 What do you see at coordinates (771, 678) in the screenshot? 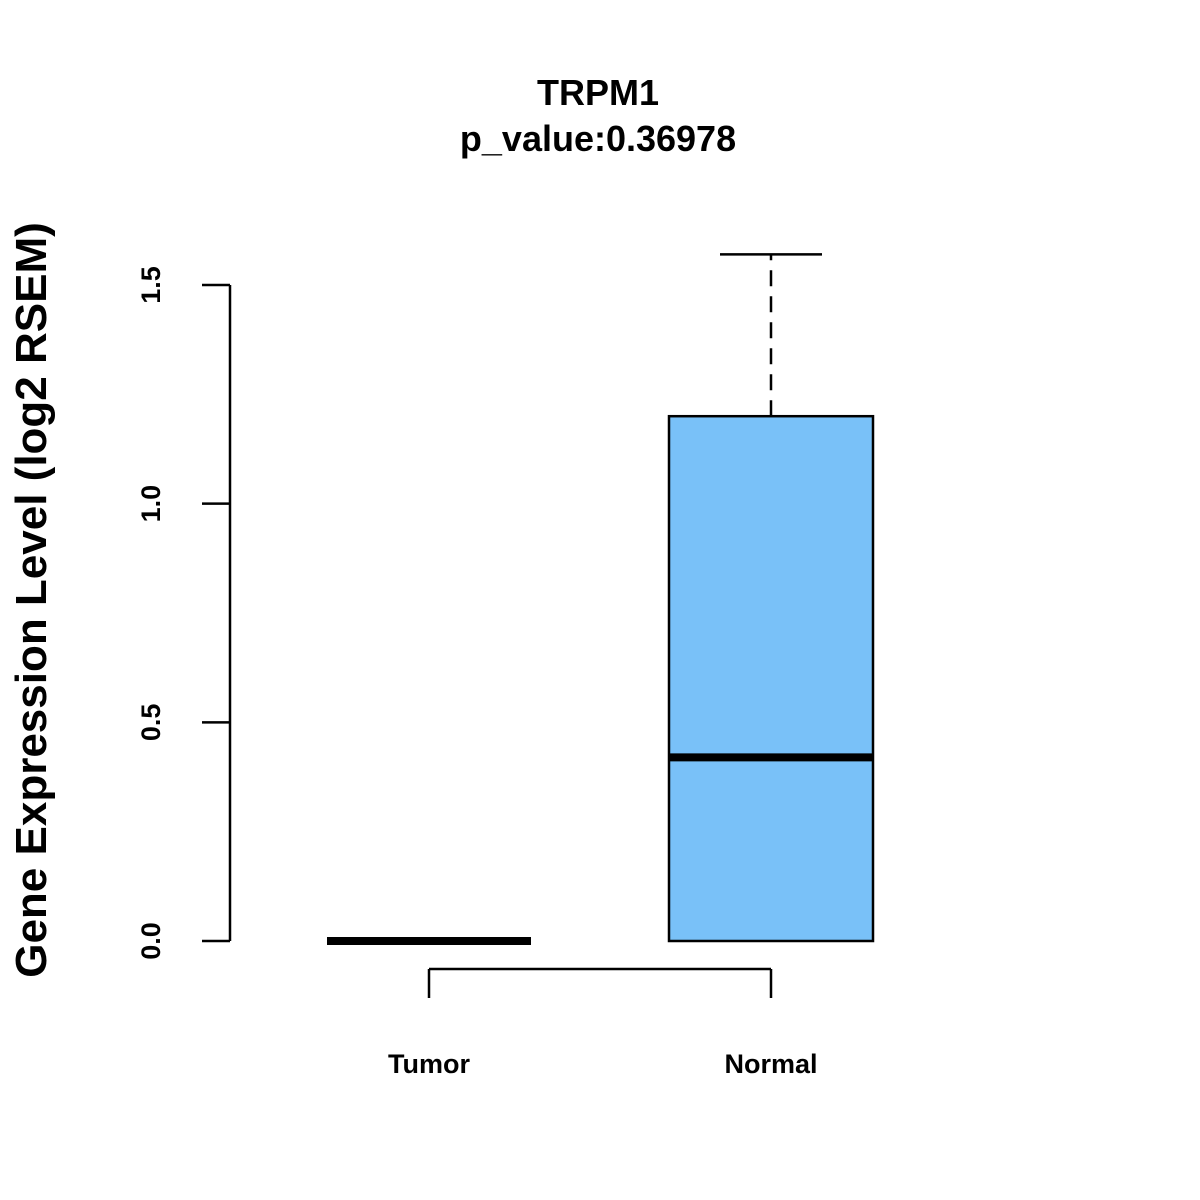
I see `box-body` at bounding box center [771, 678].